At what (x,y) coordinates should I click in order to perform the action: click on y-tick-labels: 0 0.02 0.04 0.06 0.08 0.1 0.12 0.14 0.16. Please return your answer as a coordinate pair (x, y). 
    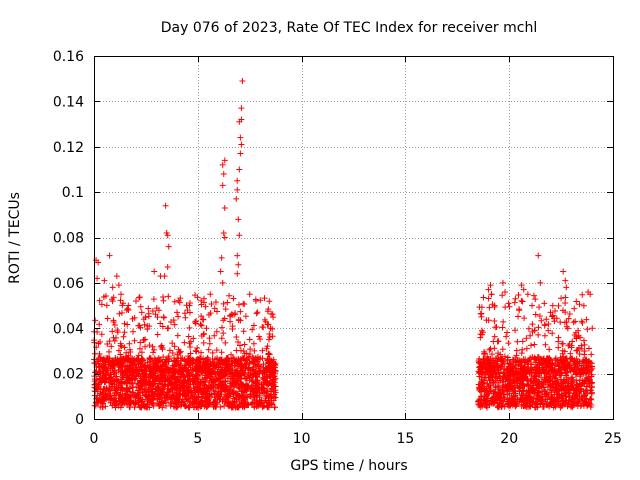
    Looking at the image, I should click on (68, 238).